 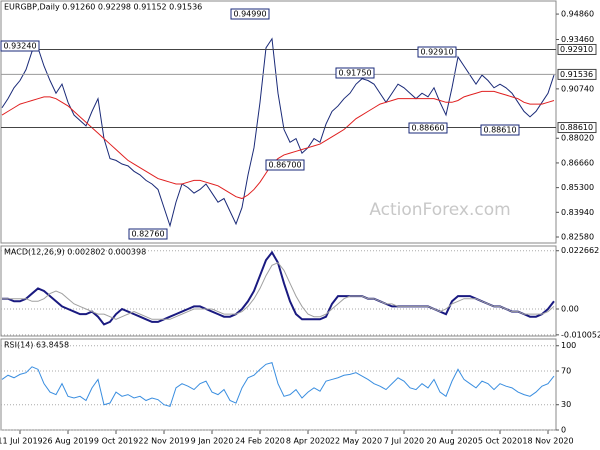 I want to click on x-tick-label: 22 May 2020, so click(x=356, y=441).